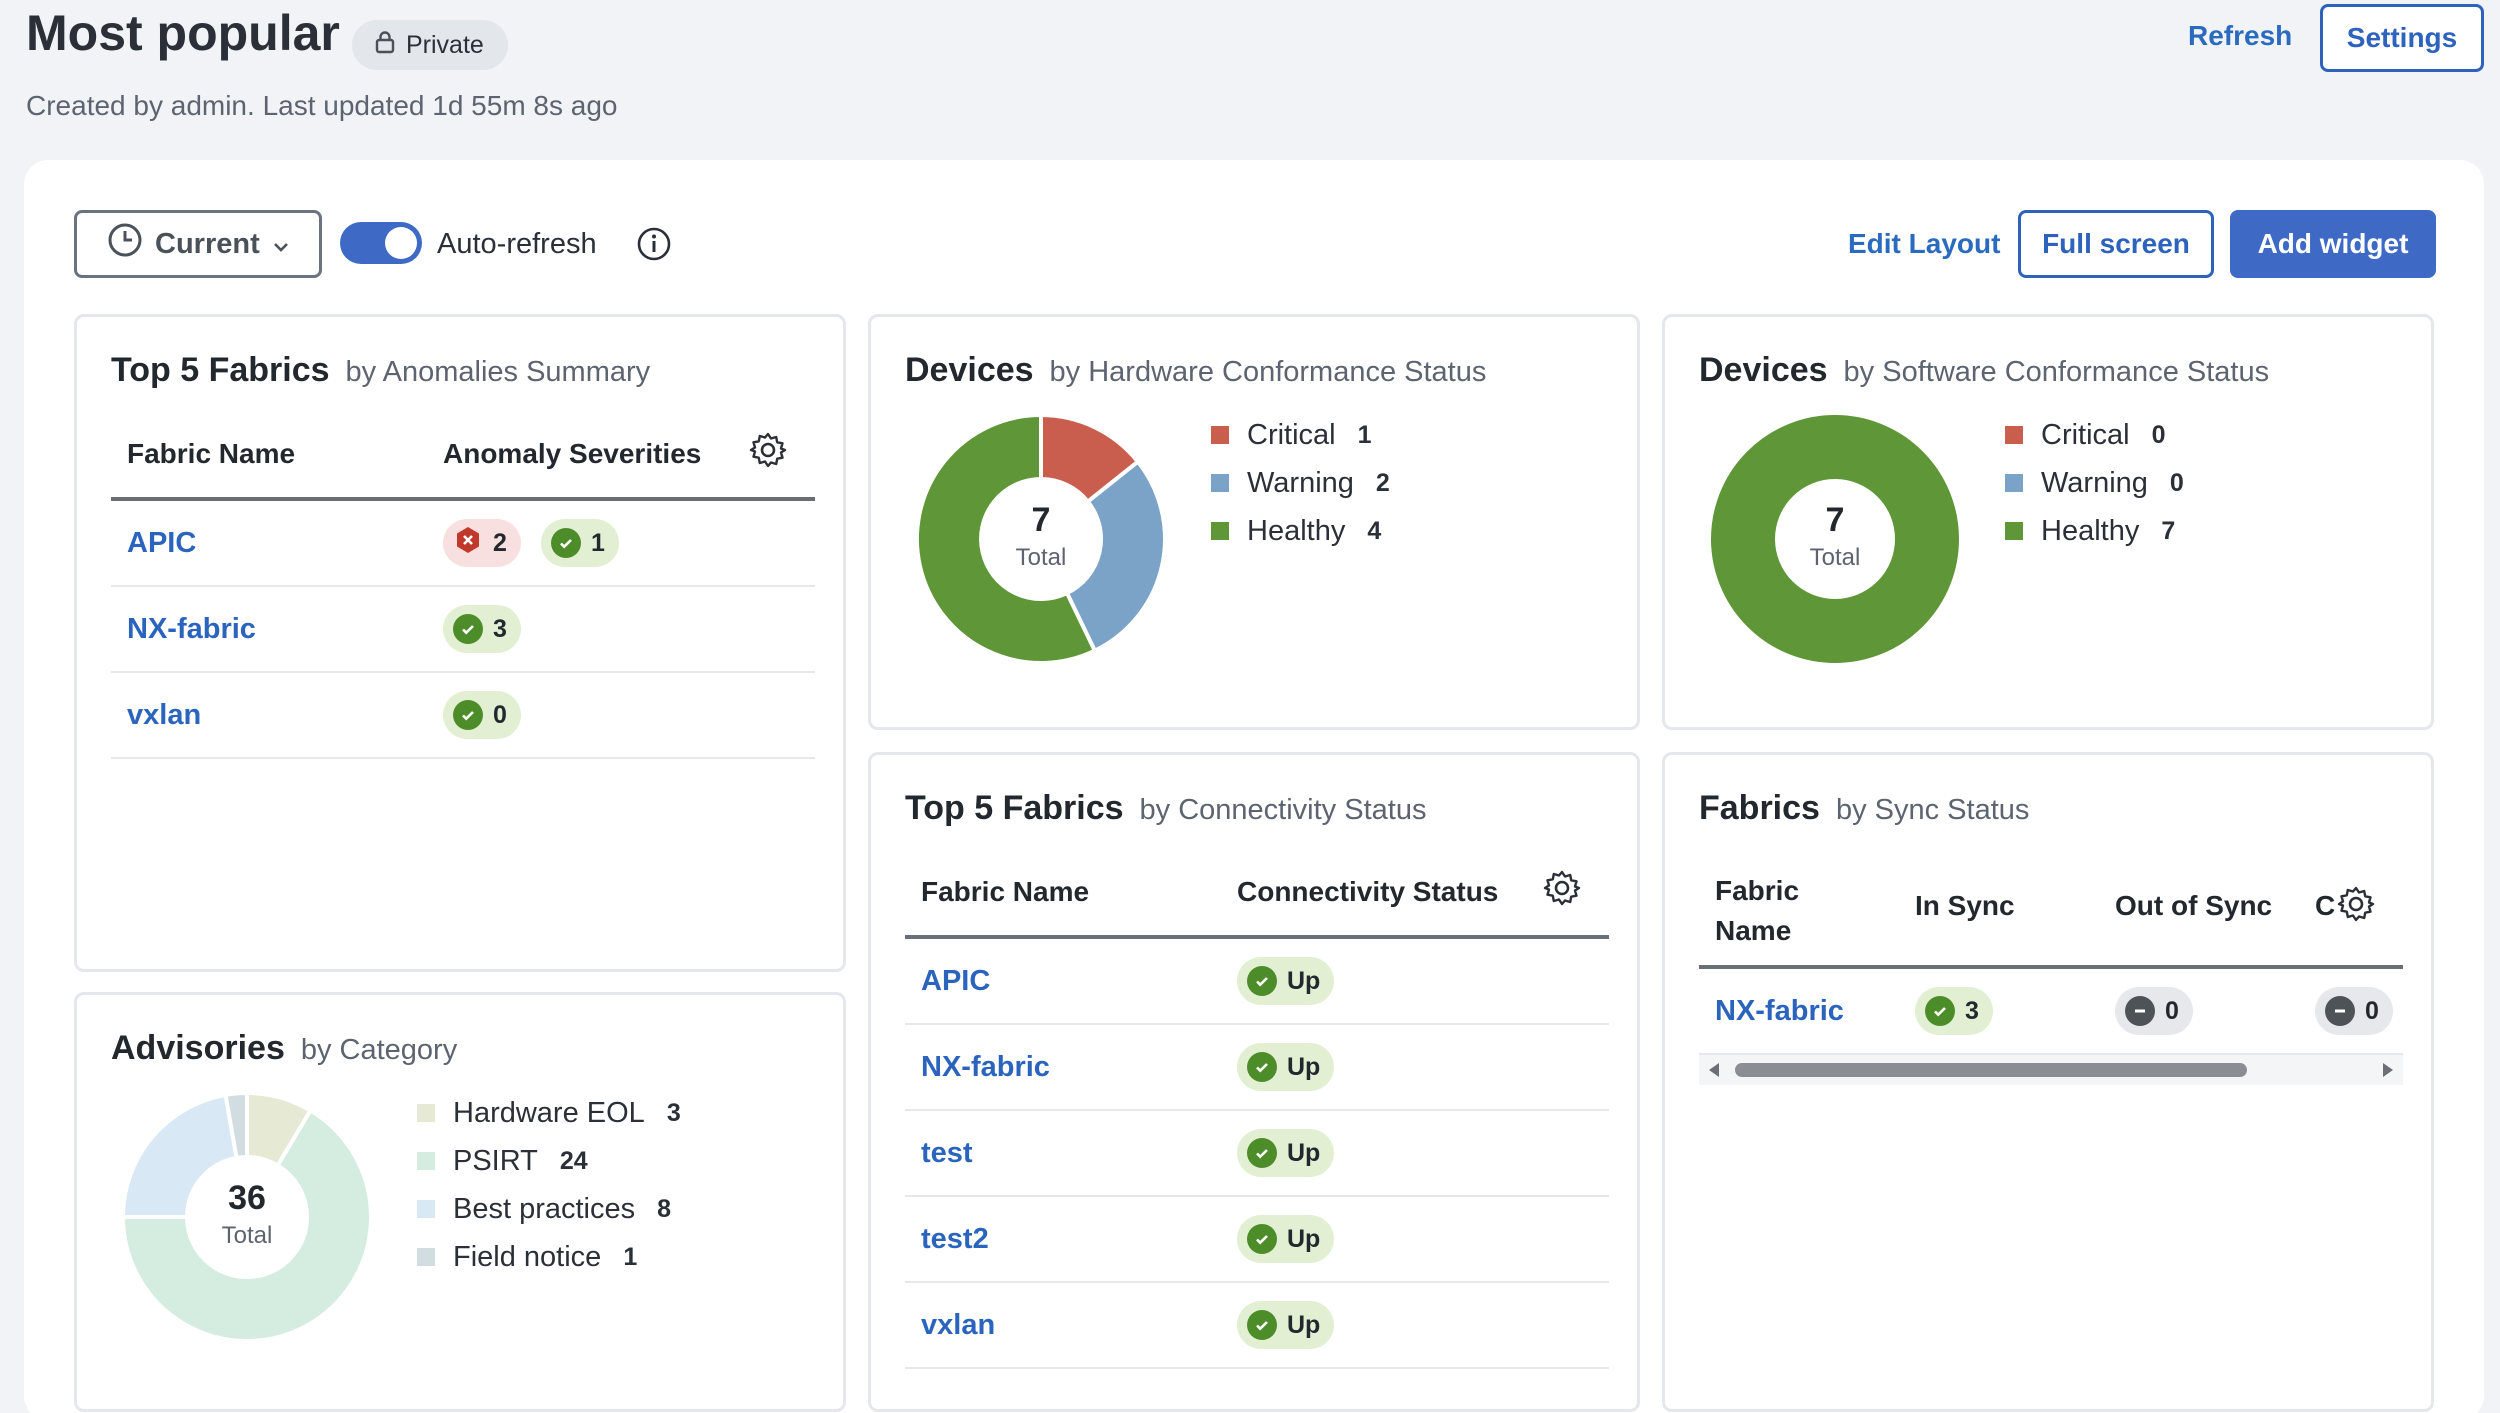  Describe the element at coordinates (1368, 891) in the screenshot. I see `col-connectivity-status: Connectivity Status` at that location.